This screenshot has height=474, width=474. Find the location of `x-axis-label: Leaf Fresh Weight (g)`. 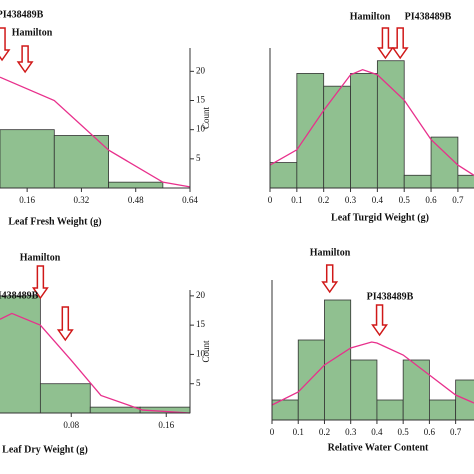

x-axis-label: Leaf Fresh Weight (g) is located at coordinates (54, 221).